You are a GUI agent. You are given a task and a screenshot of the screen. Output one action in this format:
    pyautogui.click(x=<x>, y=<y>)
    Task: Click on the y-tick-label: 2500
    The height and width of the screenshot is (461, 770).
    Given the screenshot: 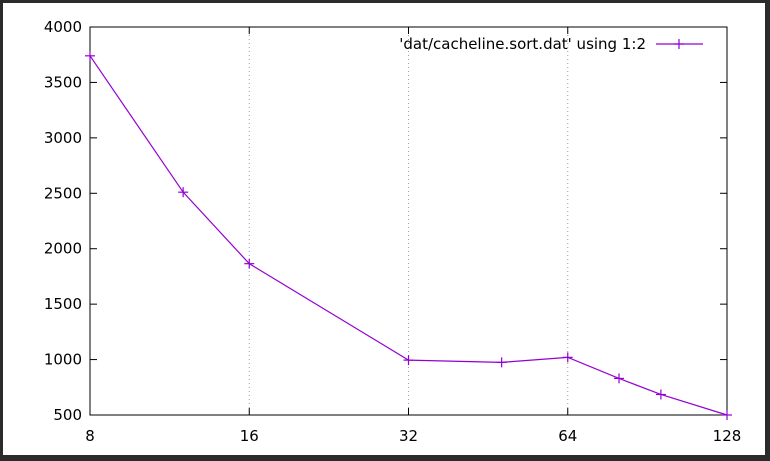 What is the action you would take?
    pyautogui.click(x=63, y=193)
    